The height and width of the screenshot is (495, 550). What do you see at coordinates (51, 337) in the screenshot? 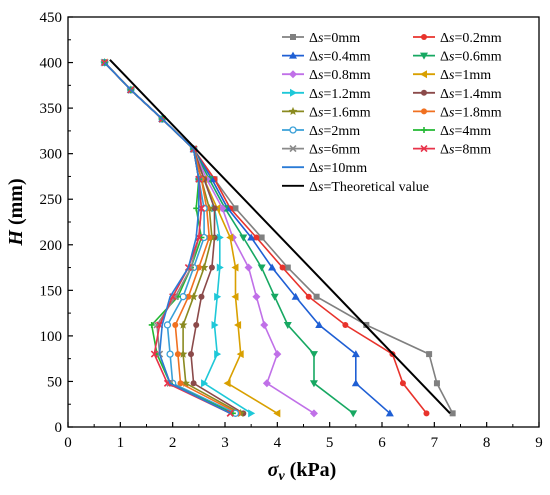
I see `y-tick-label: 100` at bounding box center [51, 337].